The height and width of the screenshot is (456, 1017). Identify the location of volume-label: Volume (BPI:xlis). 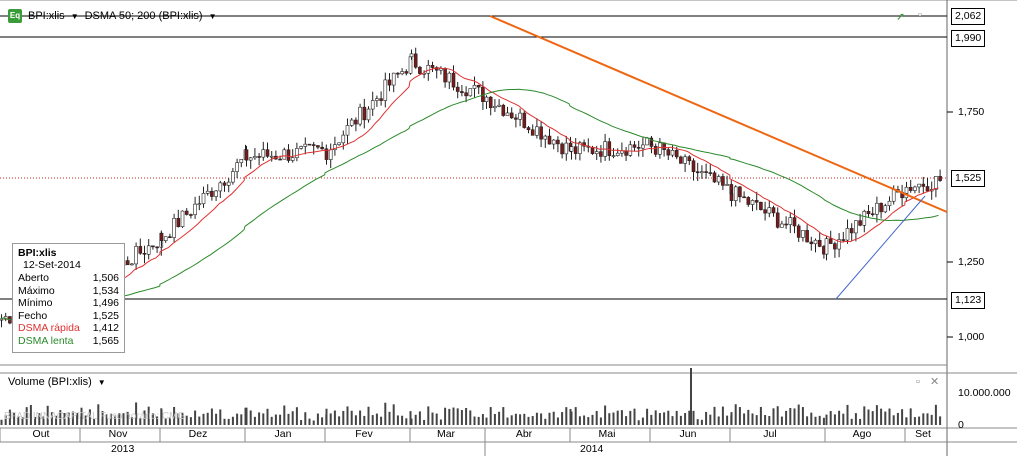
(50, 382).